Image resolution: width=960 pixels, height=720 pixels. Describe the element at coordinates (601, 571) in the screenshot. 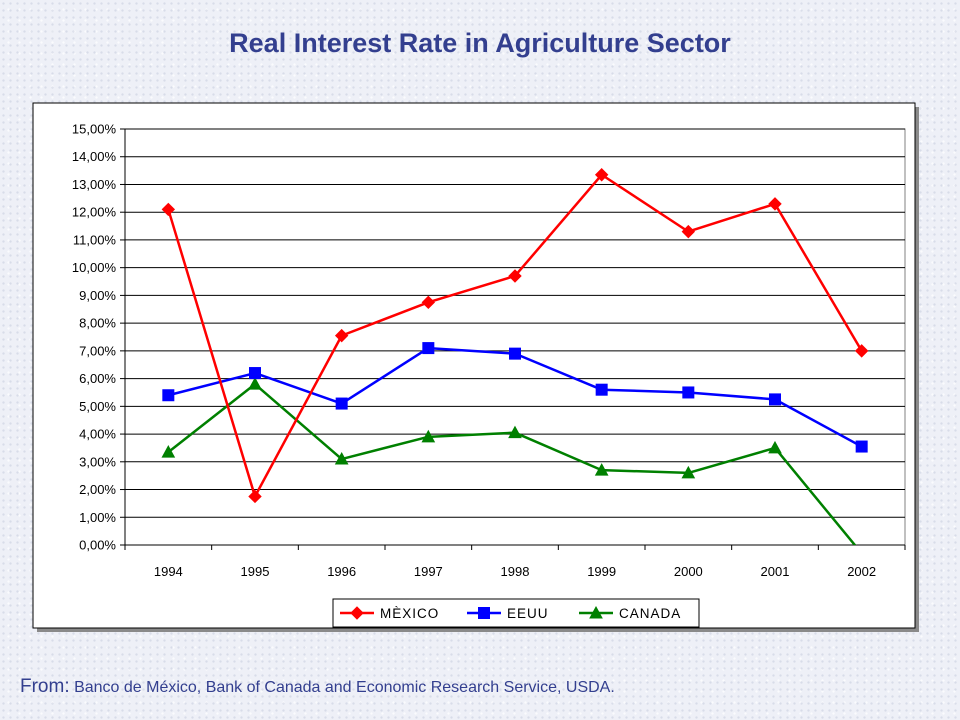

I see `x-tick-label: 1999` at that location.